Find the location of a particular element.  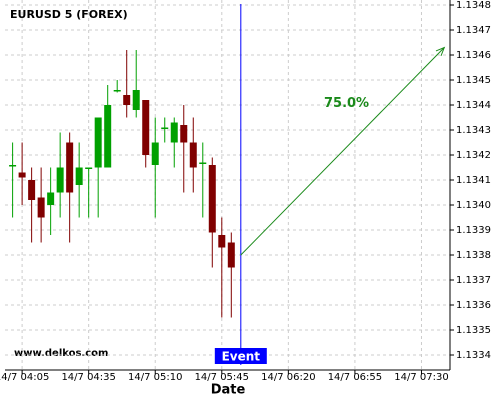

y-tick-label: 1.1346 is located at coordinates (473, 55).